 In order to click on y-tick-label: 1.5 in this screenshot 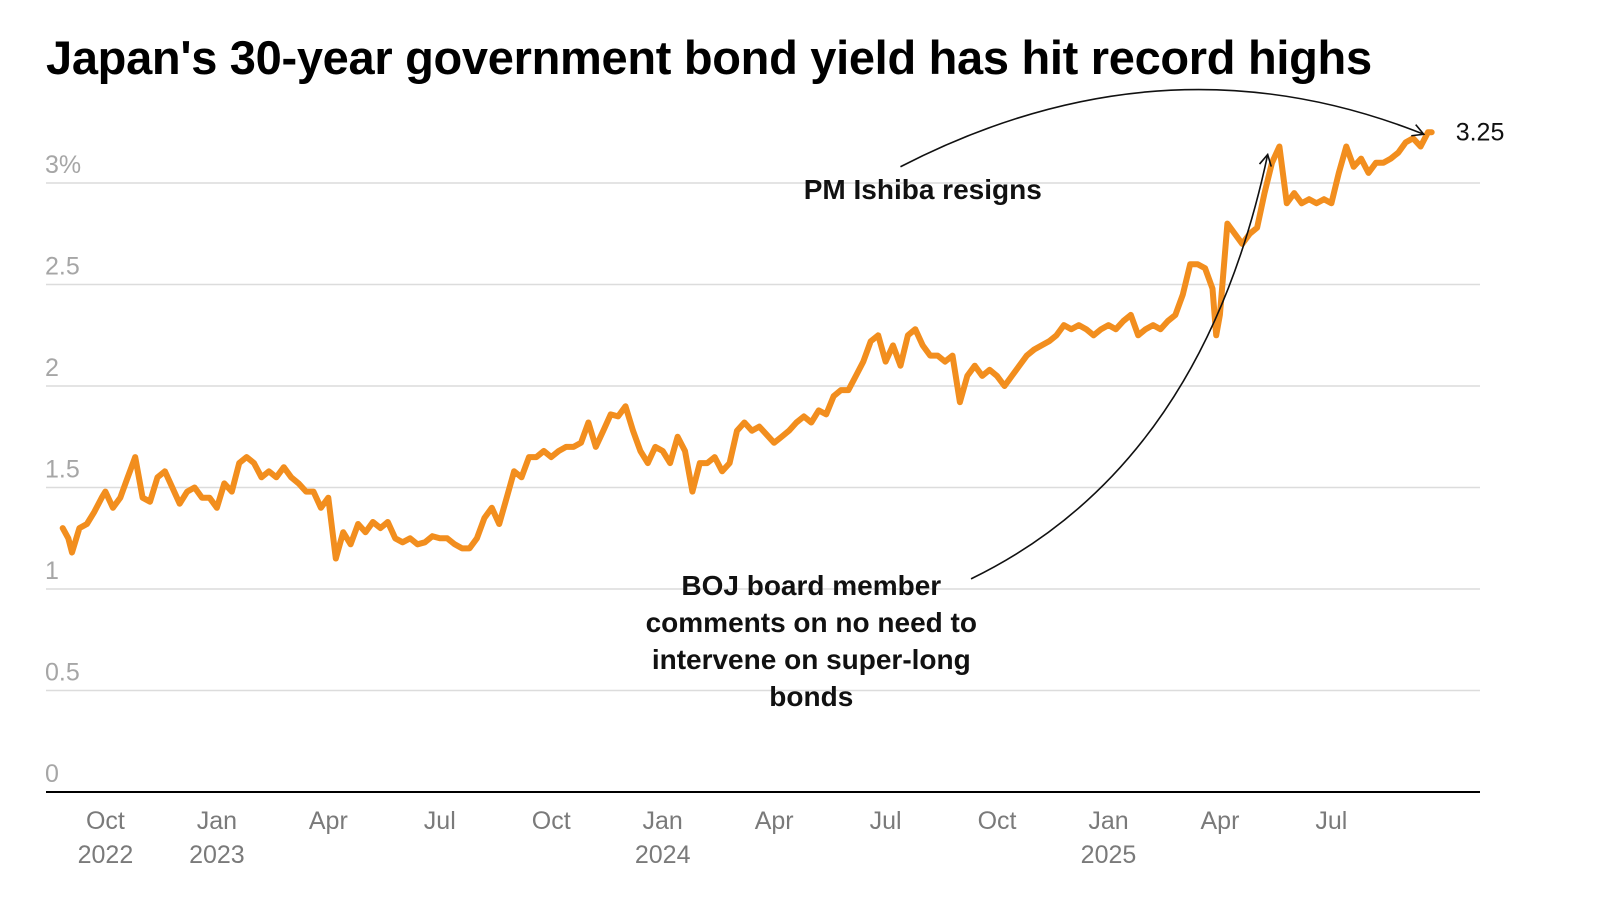, I will do `click(62, 470)`.